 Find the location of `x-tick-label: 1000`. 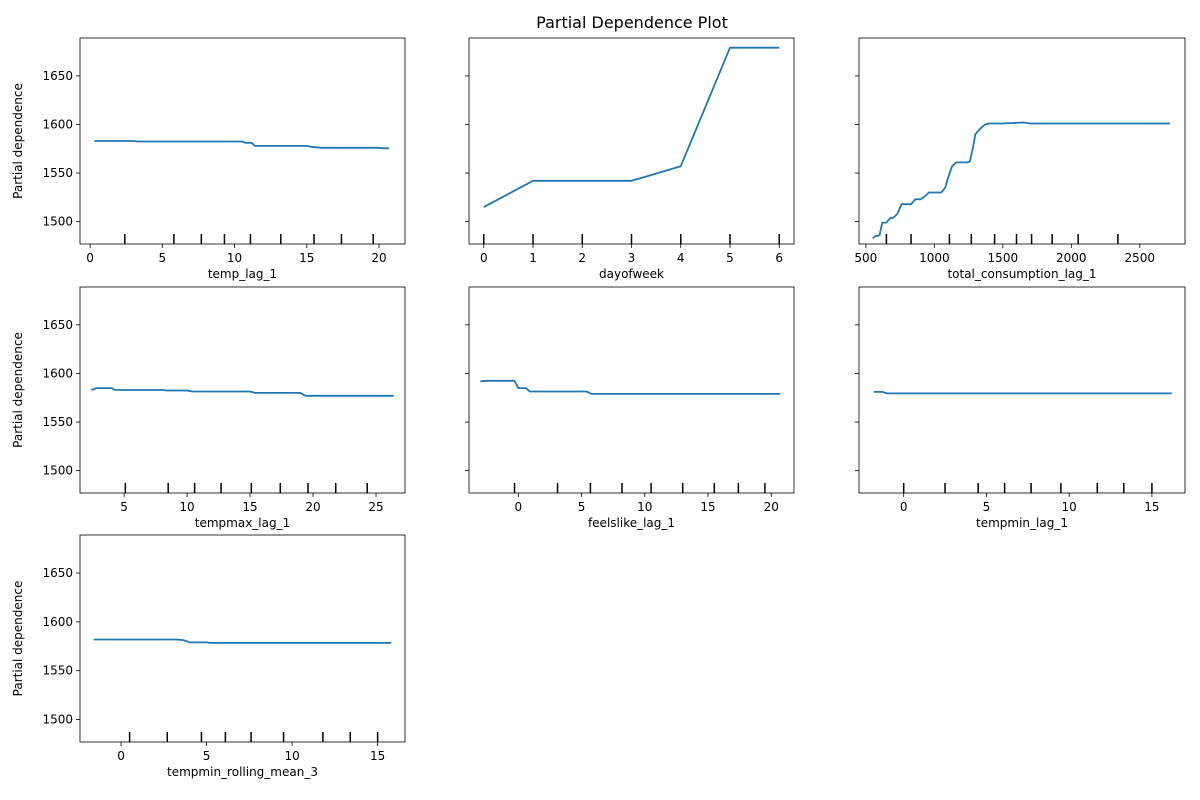

x-tick-label: 1000 is located at coordinates (934, 258).